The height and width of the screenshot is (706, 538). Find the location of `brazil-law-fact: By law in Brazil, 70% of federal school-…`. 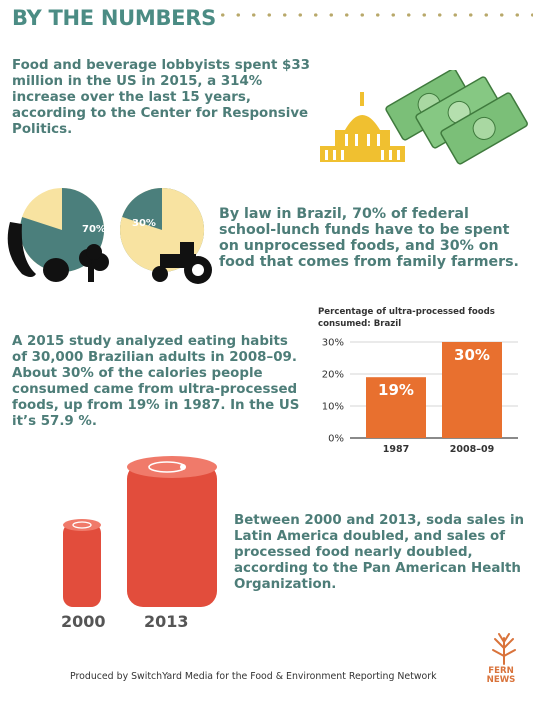

brazil-law-fact: By law in Brazil, 70% of federal school-… is located at coordinates (369, 238).